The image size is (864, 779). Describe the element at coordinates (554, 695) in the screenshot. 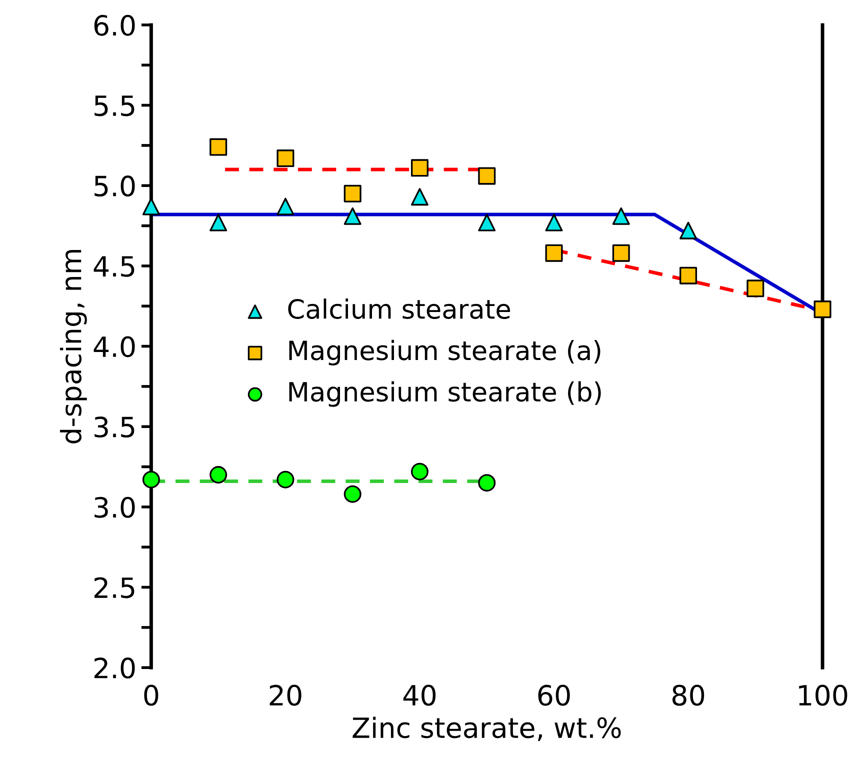

I see `x-tick-label: 60` at that location.